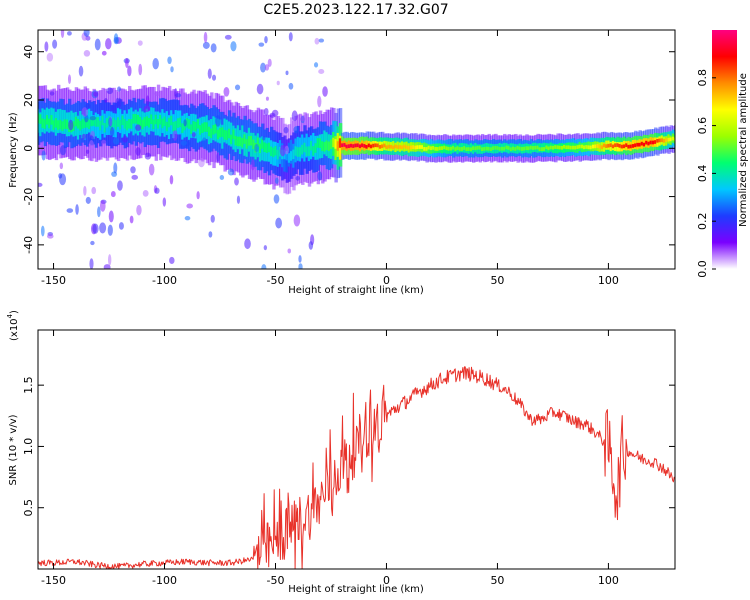 The width and height of the screenshot is (750, 600). I want to click on y-tick-label: -20, so click(28, 197).